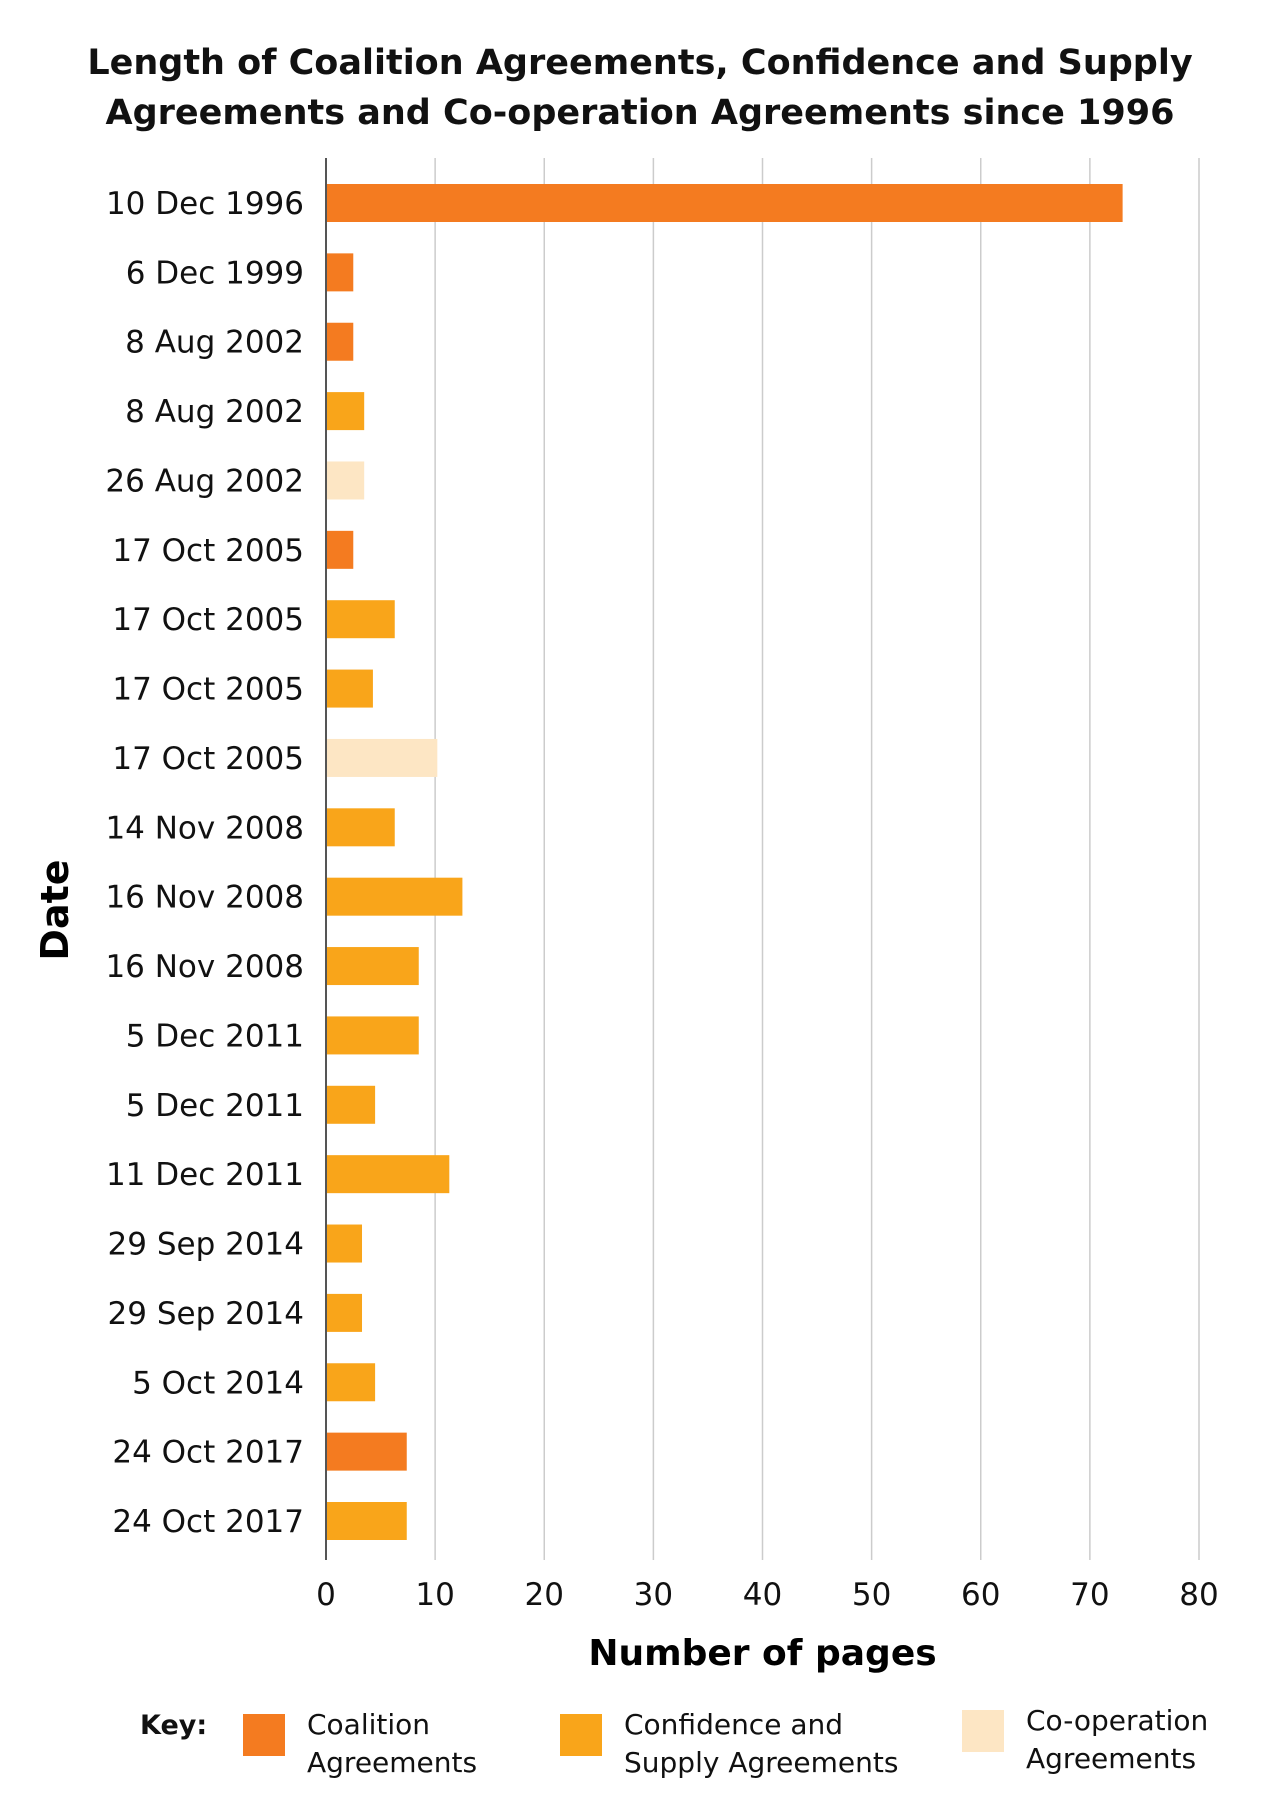  Describe the element at coordinates (215, 273) in the screenshot. I see `y-tick-label-2: 6 Dec 1999` at that location.